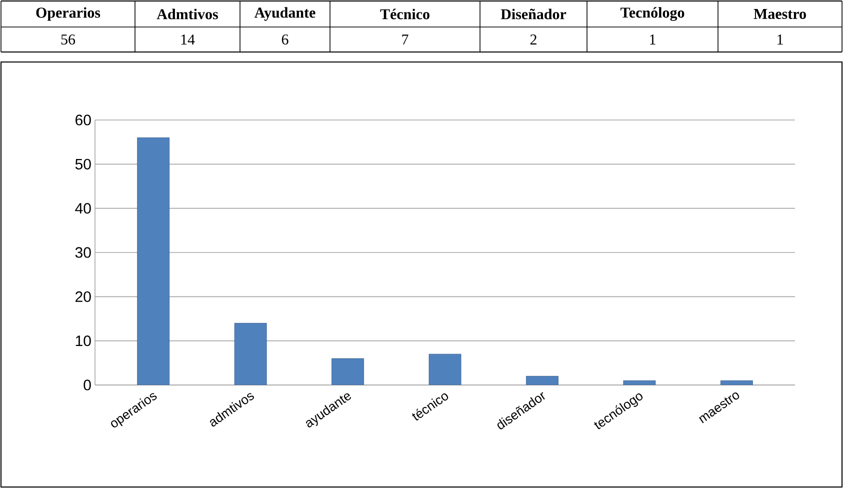  I want to click on category-label: Maestro, so click(780, 14).